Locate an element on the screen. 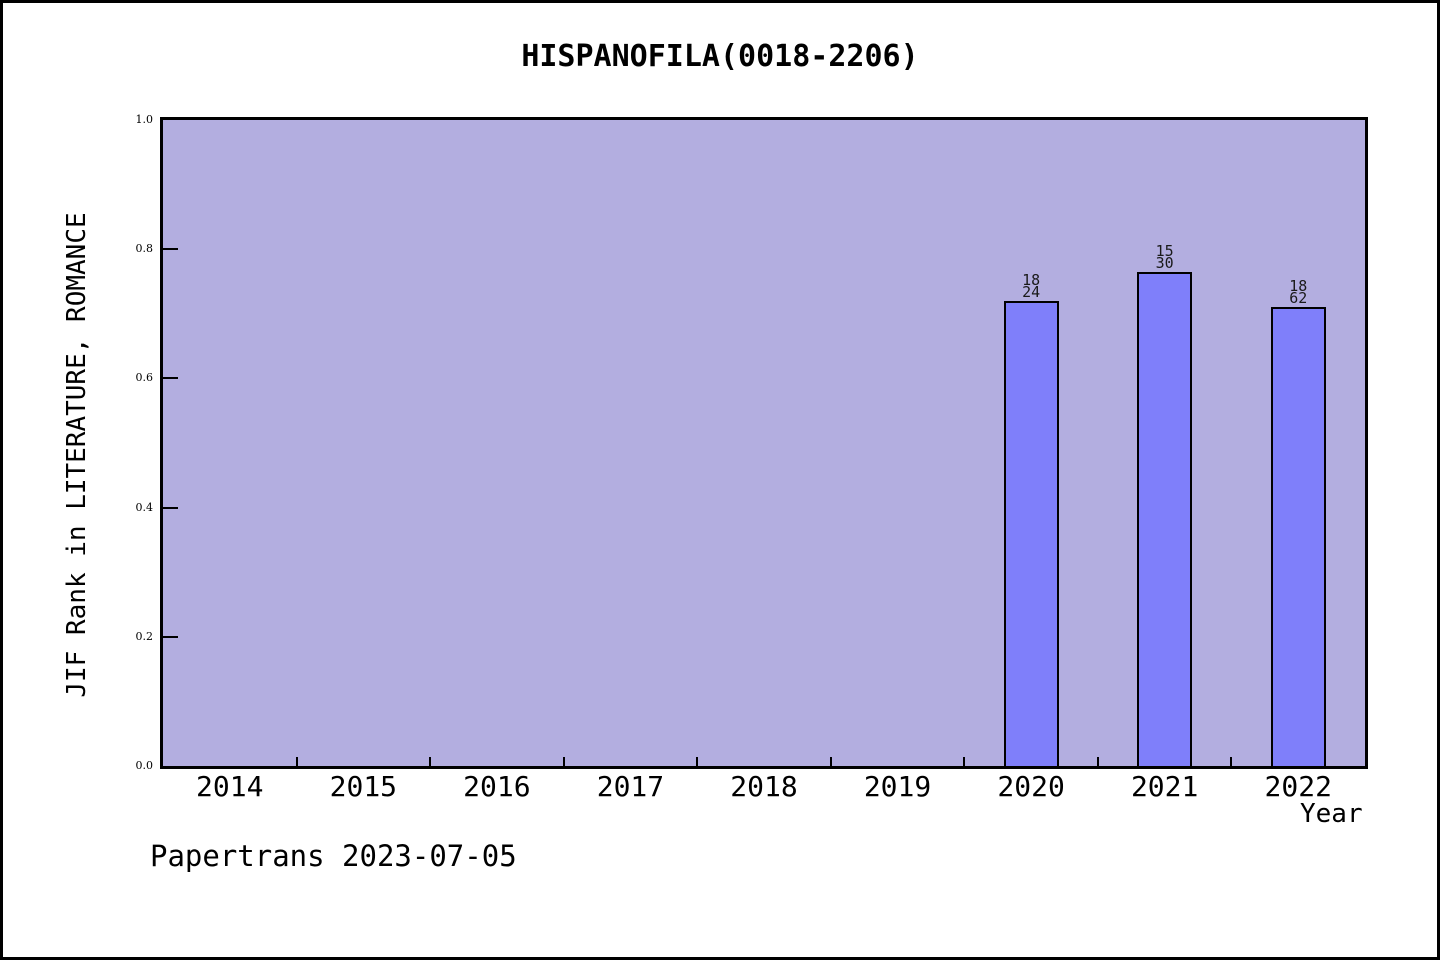  bar-value-line: 62 is located at coordinates (1298, 298).